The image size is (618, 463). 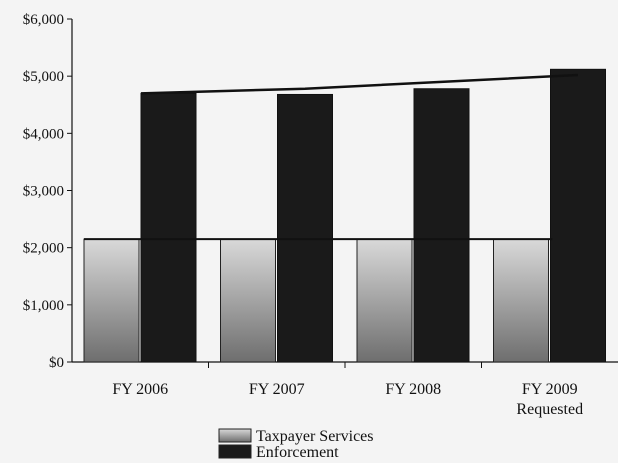 What do you see at coordinates (235, 435) in the screenshot?
I see `legend-swatch-taxpayer-services` at bounding box center [235, 435].